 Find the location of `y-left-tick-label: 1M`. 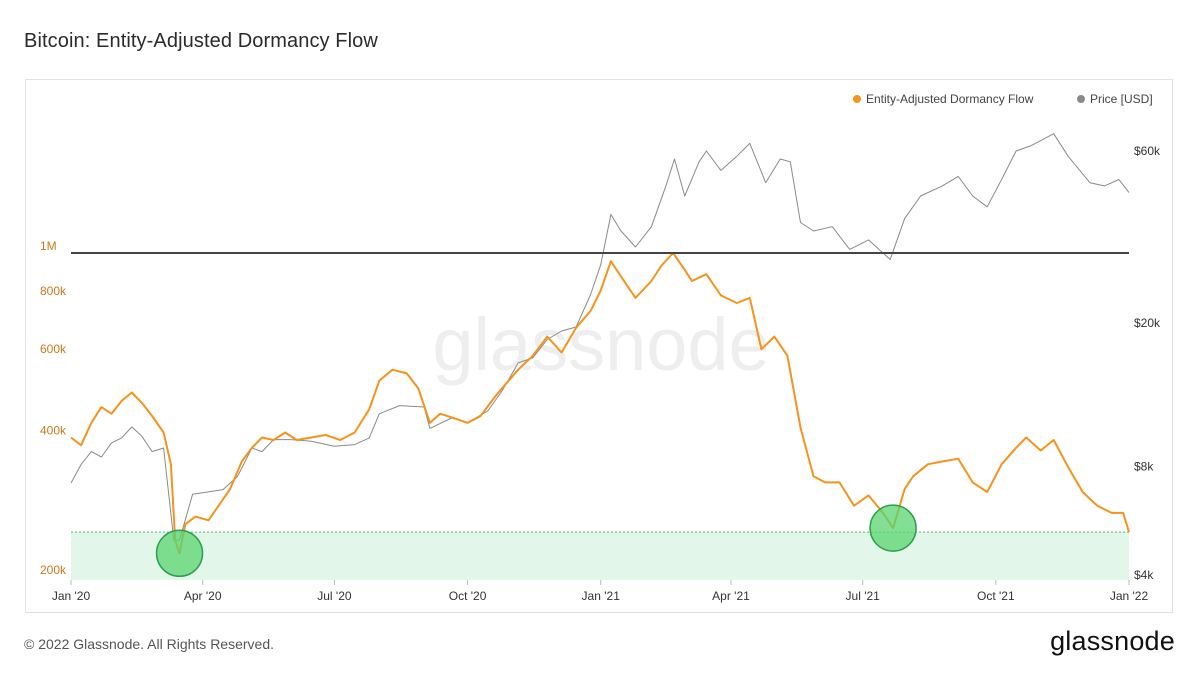

y-left-tick-label: 1M is located at coordinates (48, 246).